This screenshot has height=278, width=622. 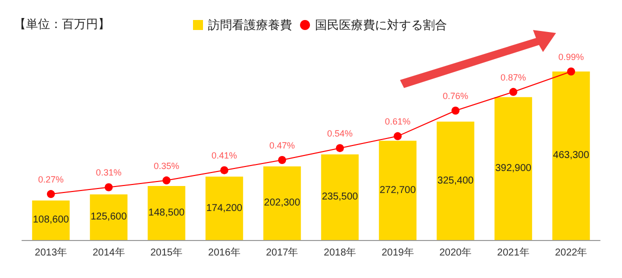 I want to click on x-tick-label: 2018年, so click(x=340, y=252).